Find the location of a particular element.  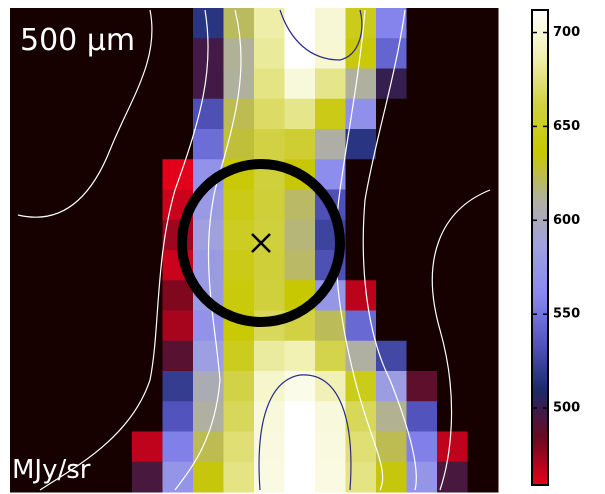

colorbar-tick-label: 500 is located at coordinates (566, 408).